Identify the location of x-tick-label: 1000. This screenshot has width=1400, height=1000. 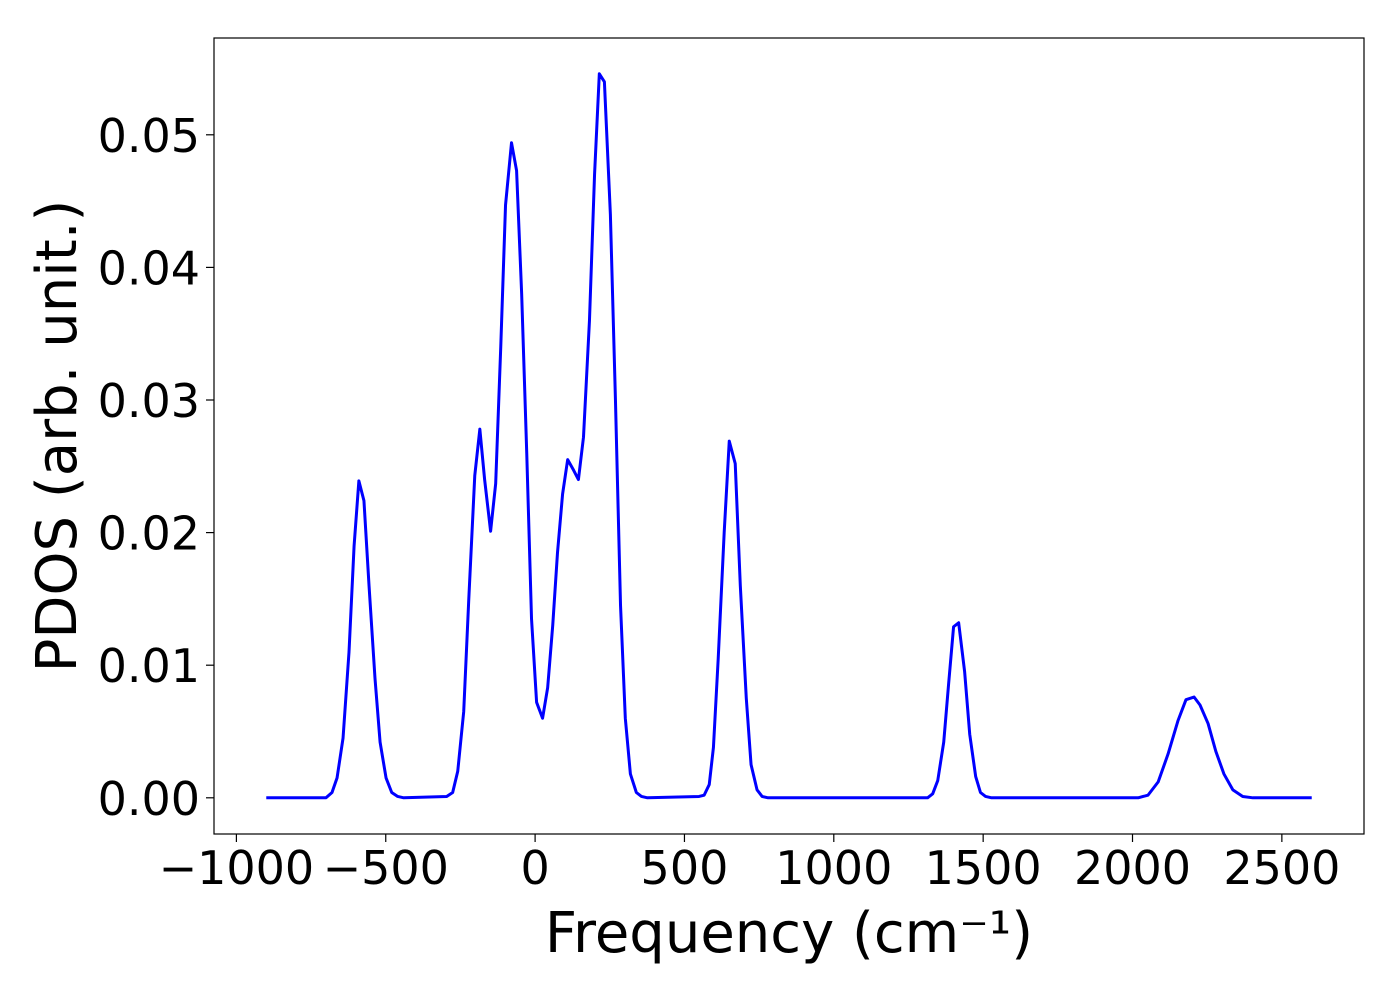
(833, 868).